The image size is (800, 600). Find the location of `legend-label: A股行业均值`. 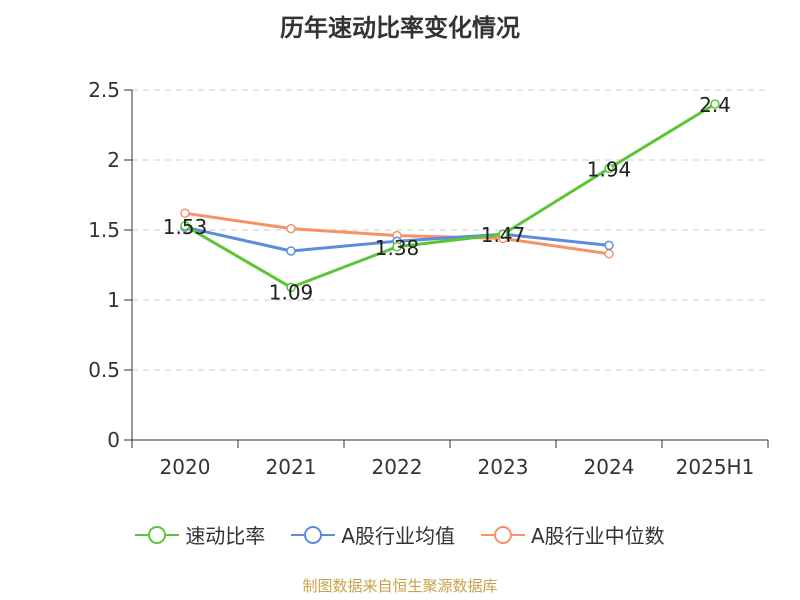

legend-label: A股行业均值 is located at coordinates (398, 536).